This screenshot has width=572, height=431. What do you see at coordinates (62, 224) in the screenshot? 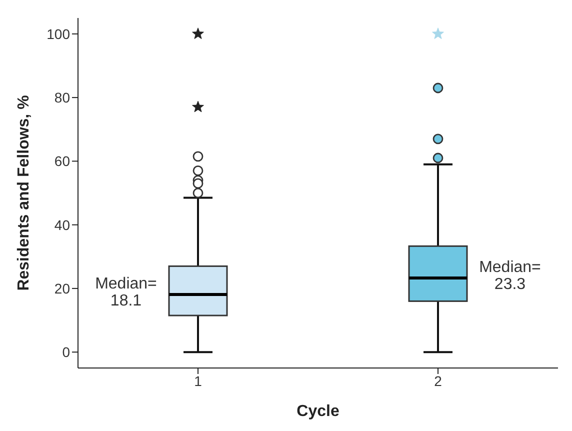
I see `y-tick-label: 40` at bounding box center [62, 224].